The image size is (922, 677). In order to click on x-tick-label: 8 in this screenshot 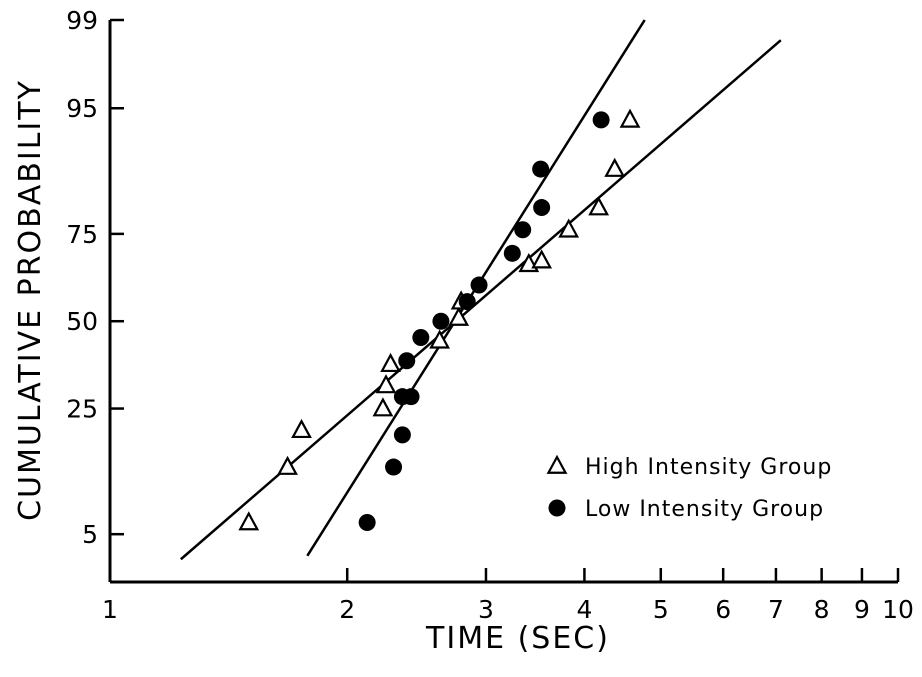, I will do `click(822, 609)`.